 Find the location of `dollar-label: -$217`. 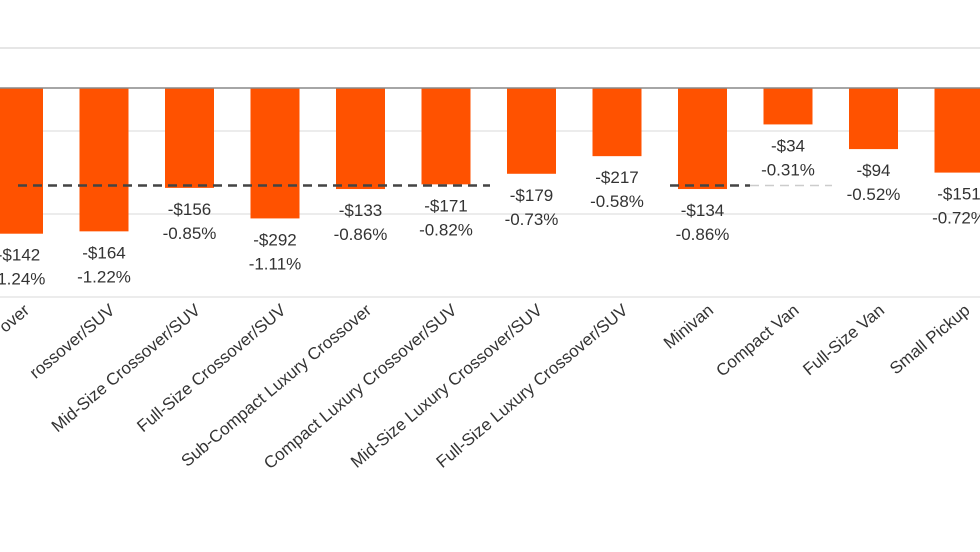

dollar-label: -$217 is located at coordinates (616, 177).